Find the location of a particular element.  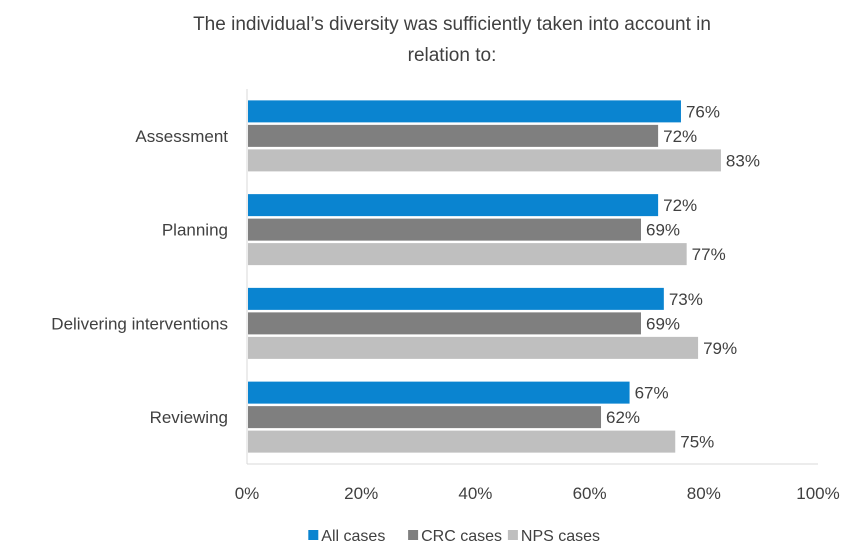

data-label: 73% is located at coordinates (686, 299).